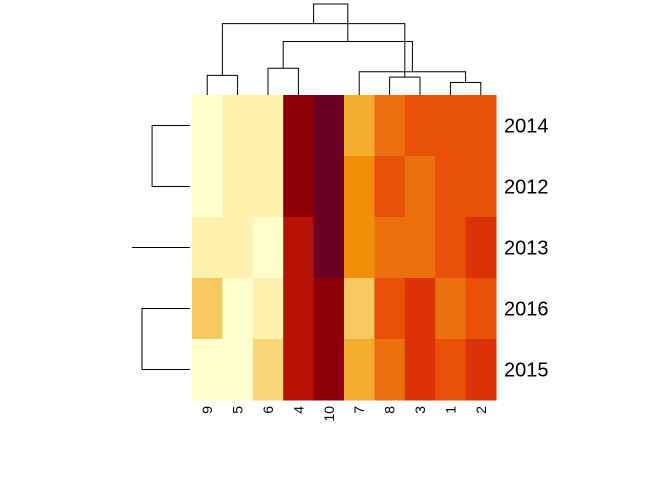 The width and height of the screenshot is (672, 485). What do you see at coordinates (298, 410) in the screenshot?
I see `column-label-4: 4` at bounding box center [298, 410].